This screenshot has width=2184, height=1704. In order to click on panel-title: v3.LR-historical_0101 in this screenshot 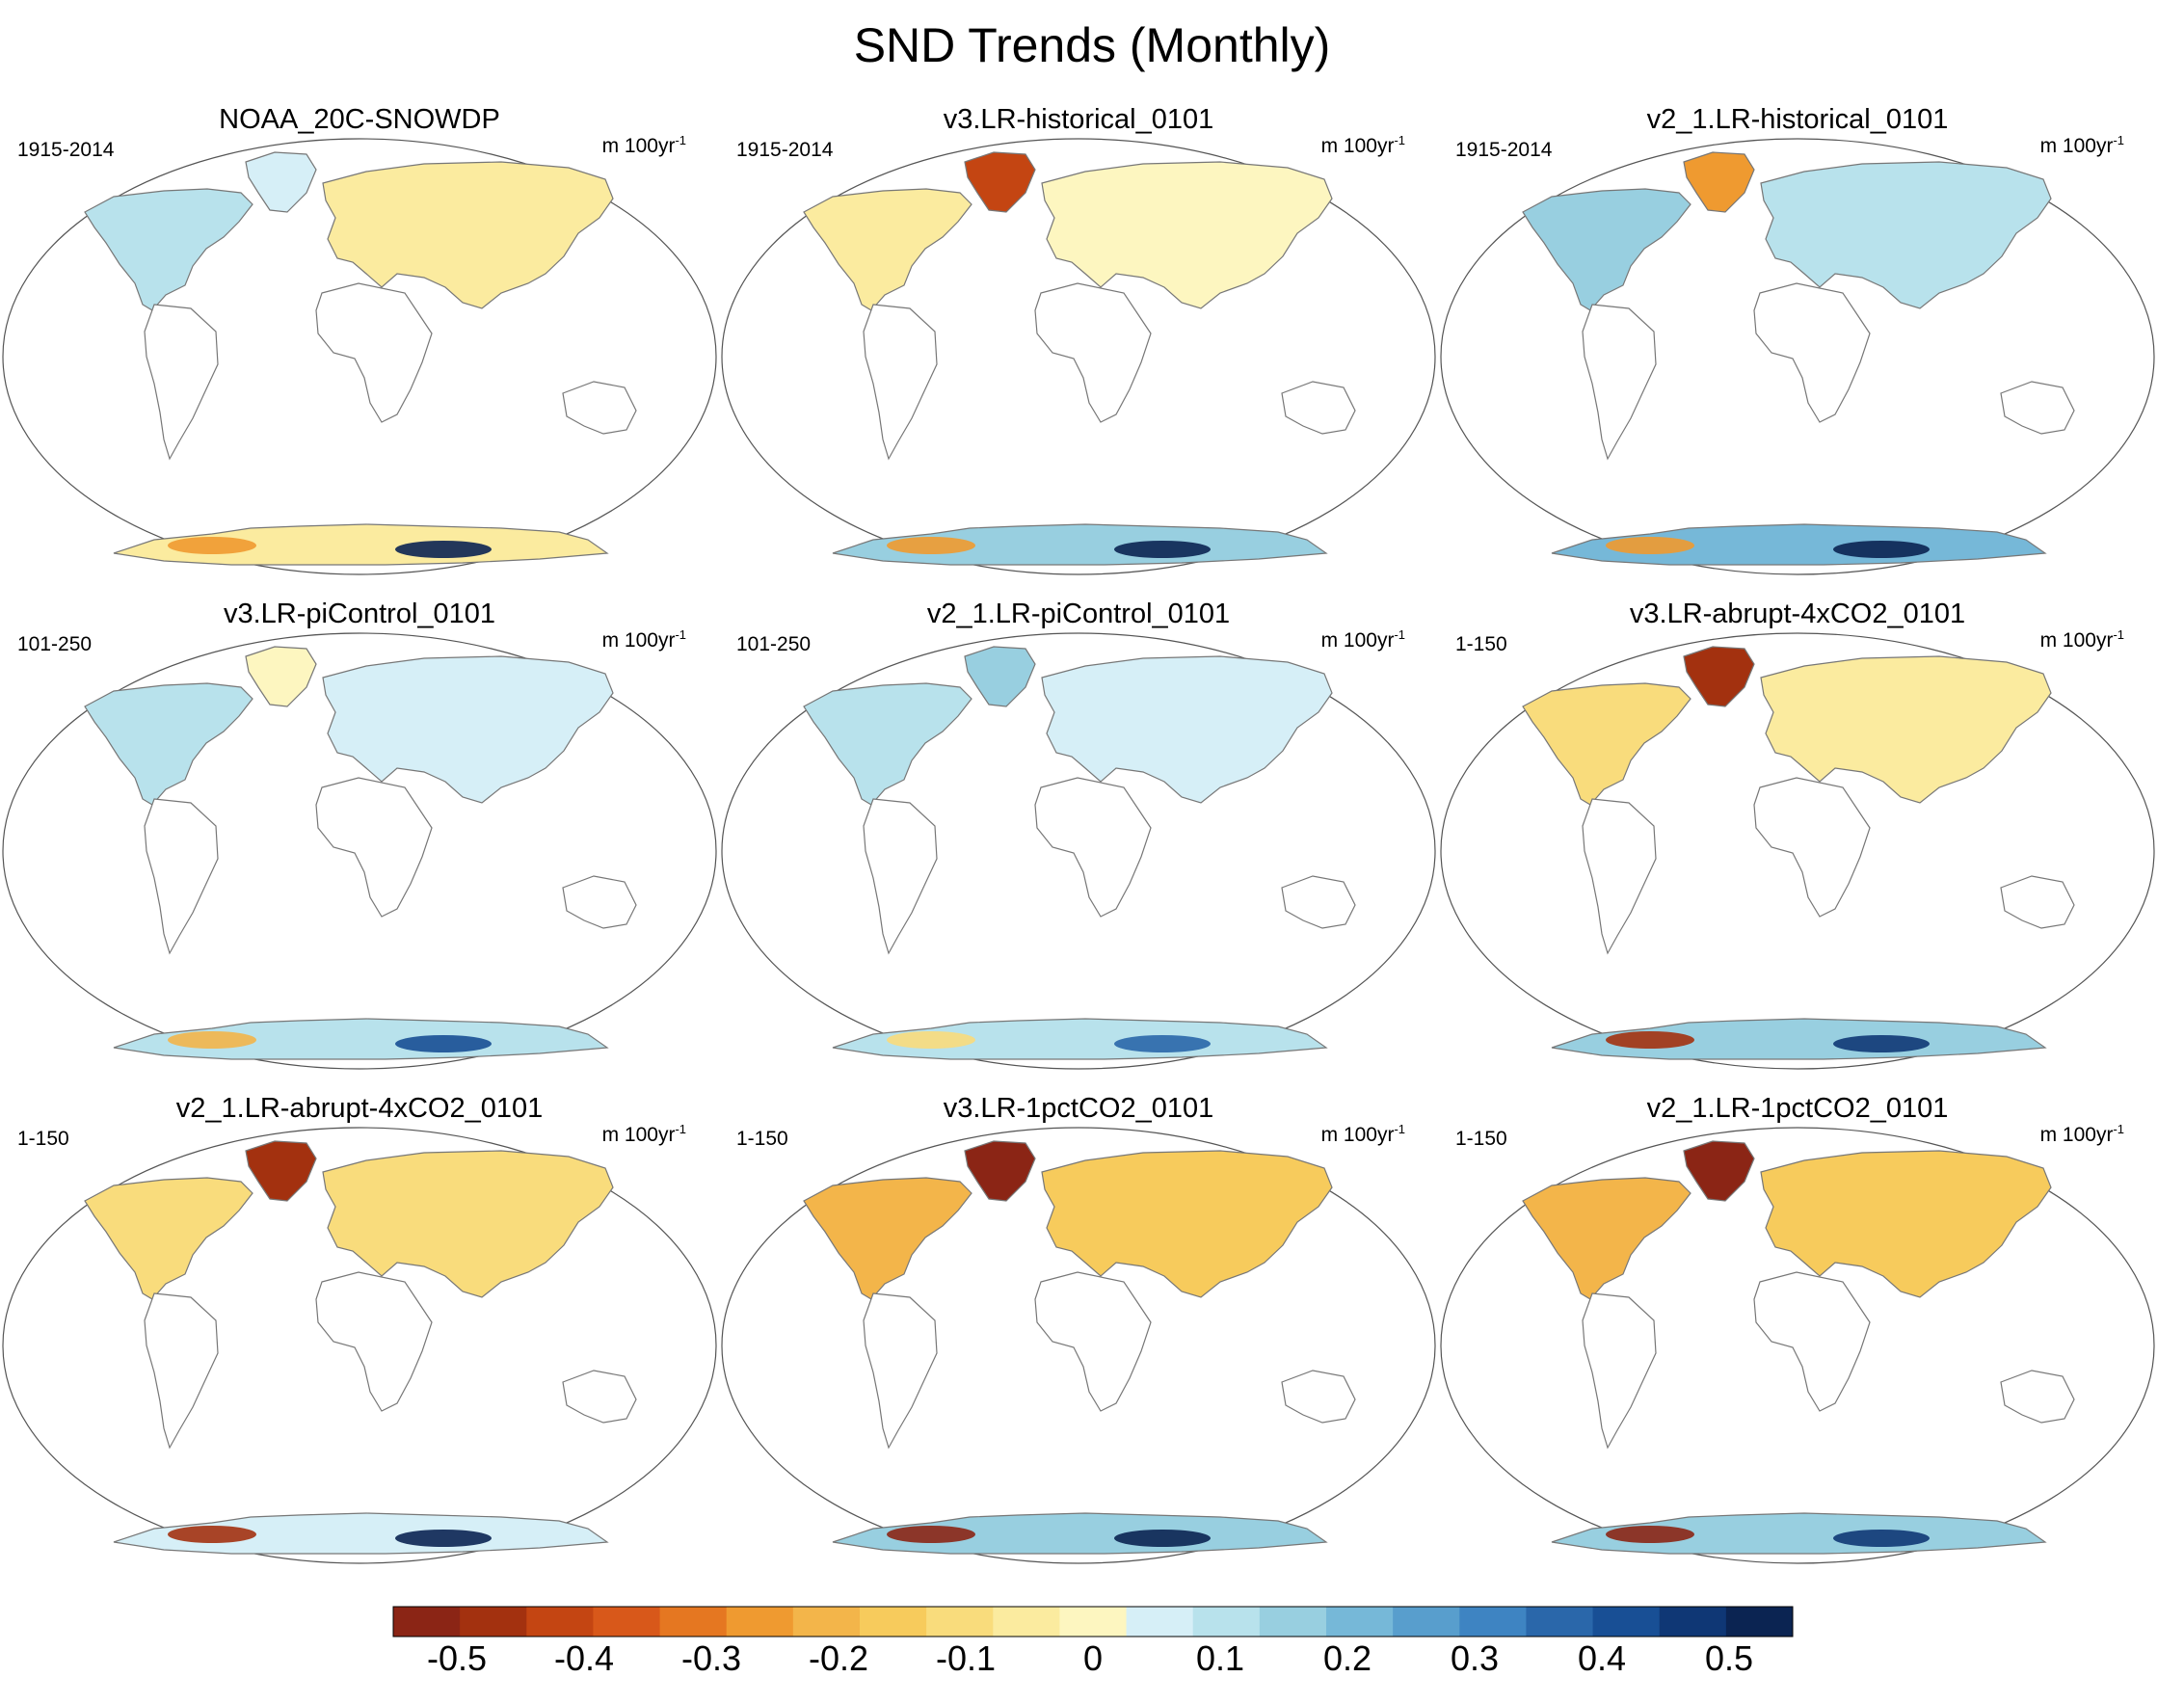, I will do `click(1078, 120)`.